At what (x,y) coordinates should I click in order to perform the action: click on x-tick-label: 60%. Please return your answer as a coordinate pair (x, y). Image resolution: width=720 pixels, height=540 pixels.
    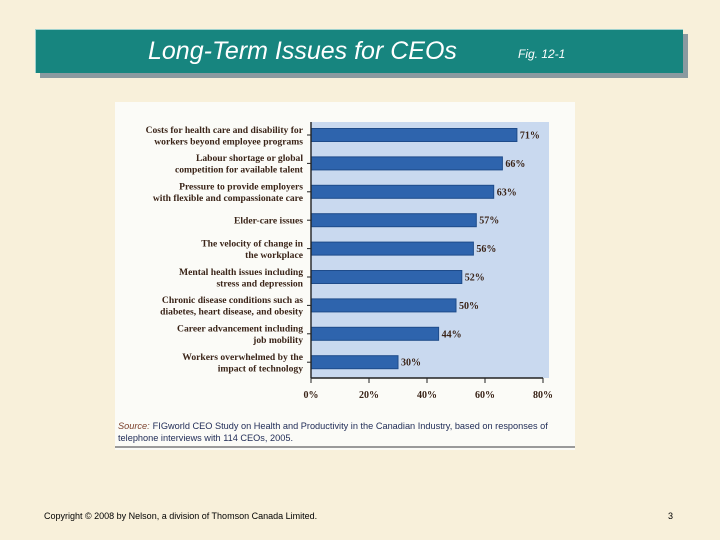
    Looking at the image, I should click on (485, 395).